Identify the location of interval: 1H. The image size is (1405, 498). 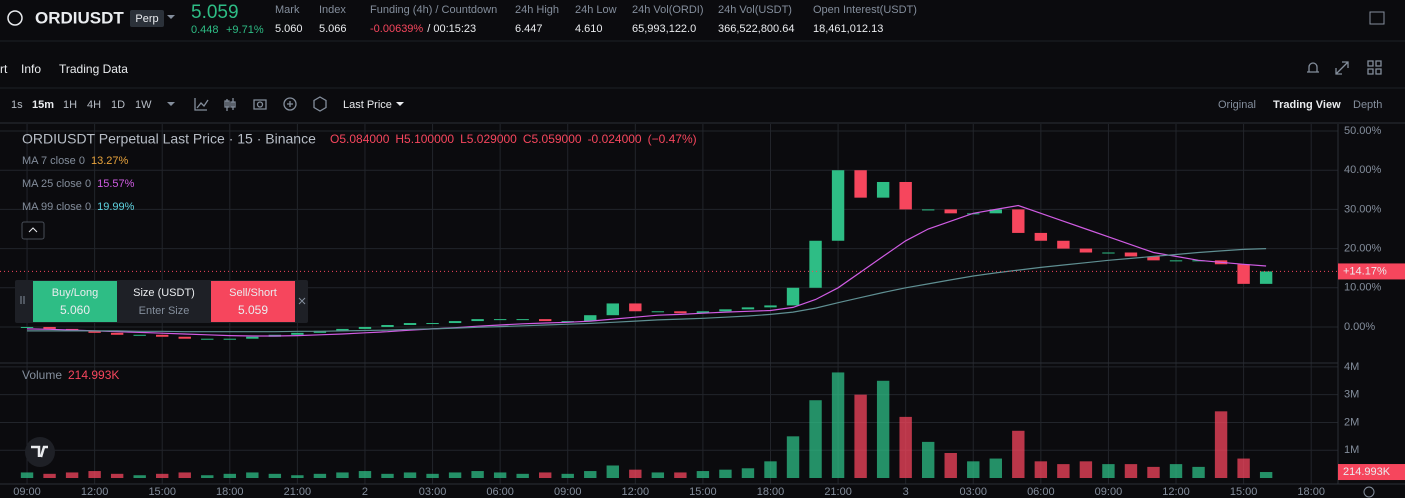
(70, 105).